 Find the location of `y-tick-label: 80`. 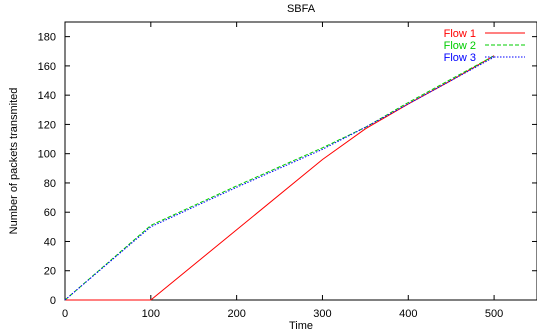

y-tick-label: 80 is located at coordinates (50, 184).